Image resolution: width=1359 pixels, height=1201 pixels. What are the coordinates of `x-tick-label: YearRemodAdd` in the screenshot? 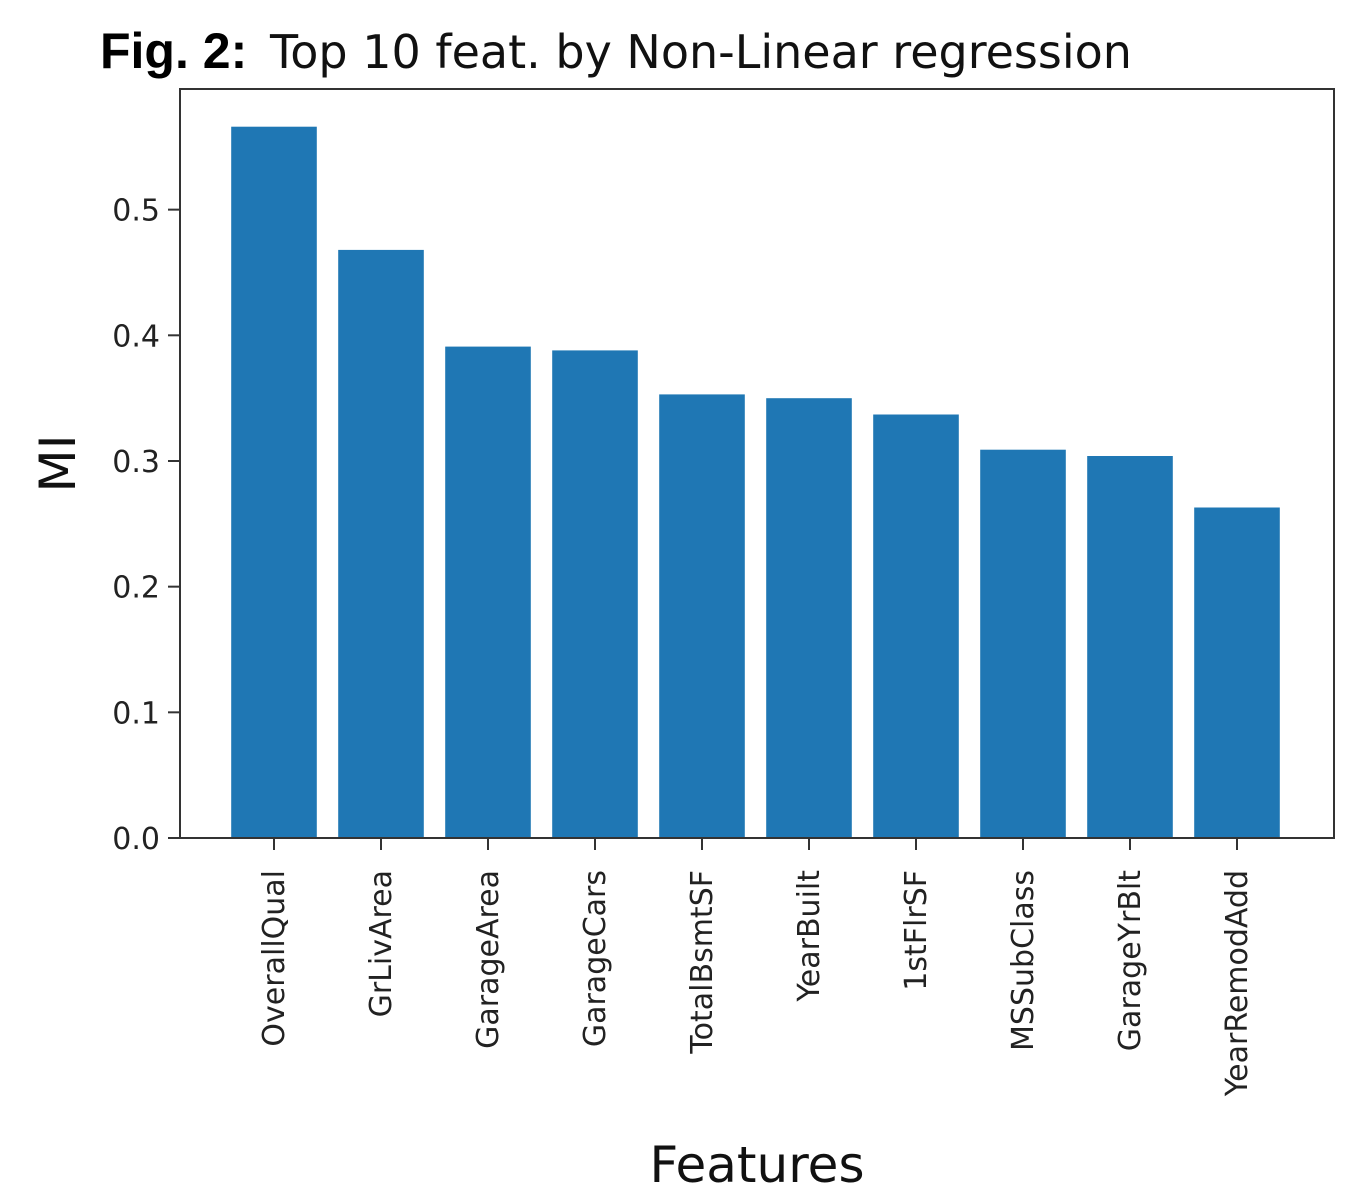 It's located at (1237, 983).